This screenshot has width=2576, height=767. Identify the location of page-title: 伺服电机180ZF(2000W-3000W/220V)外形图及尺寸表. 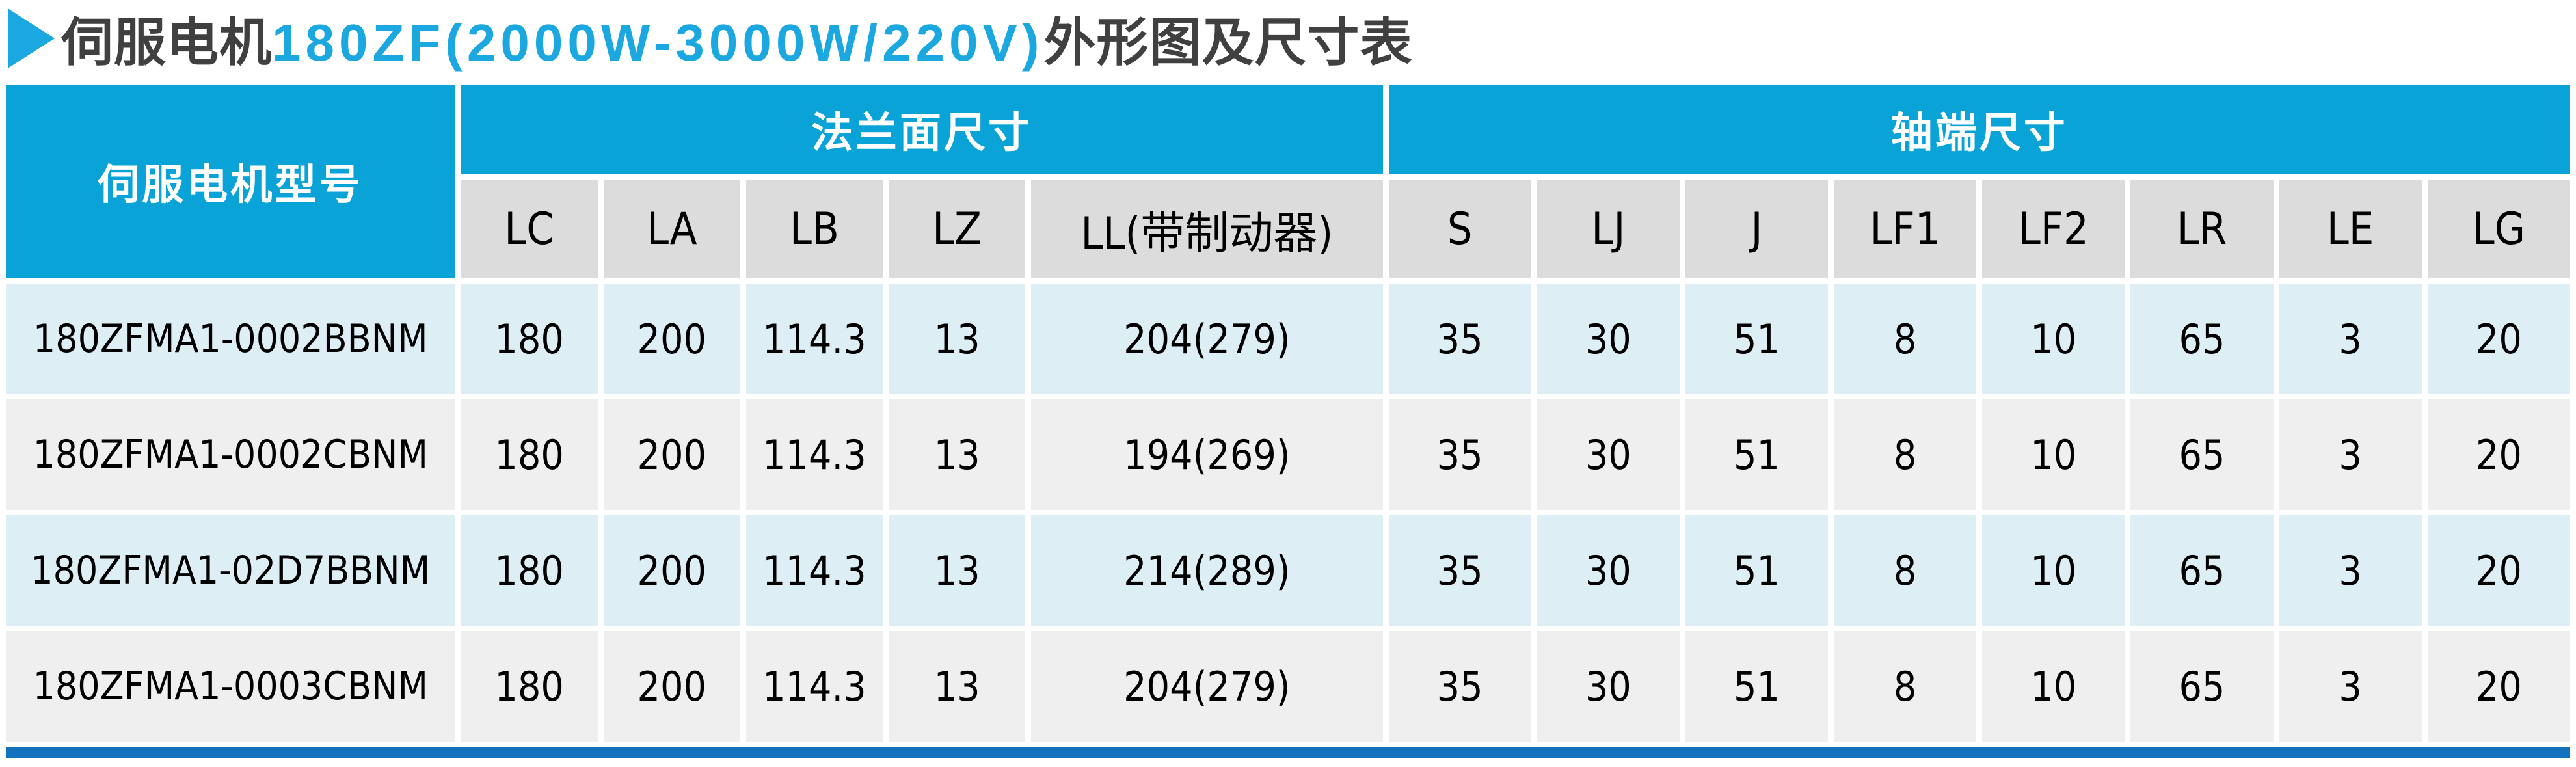
(1288, 38).